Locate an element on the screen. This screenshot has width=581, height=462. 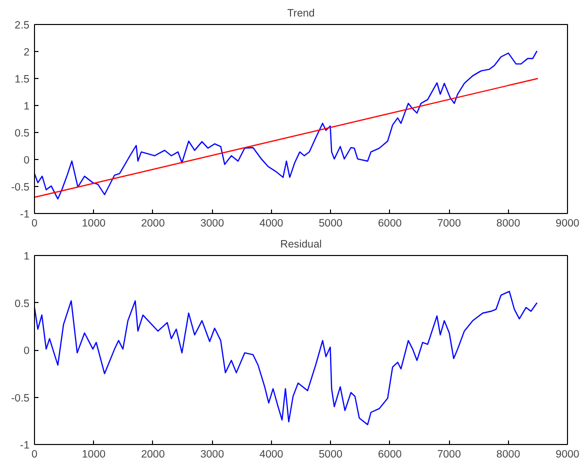
y-tick-label: 1.5 is located at coordinates (22, 80).